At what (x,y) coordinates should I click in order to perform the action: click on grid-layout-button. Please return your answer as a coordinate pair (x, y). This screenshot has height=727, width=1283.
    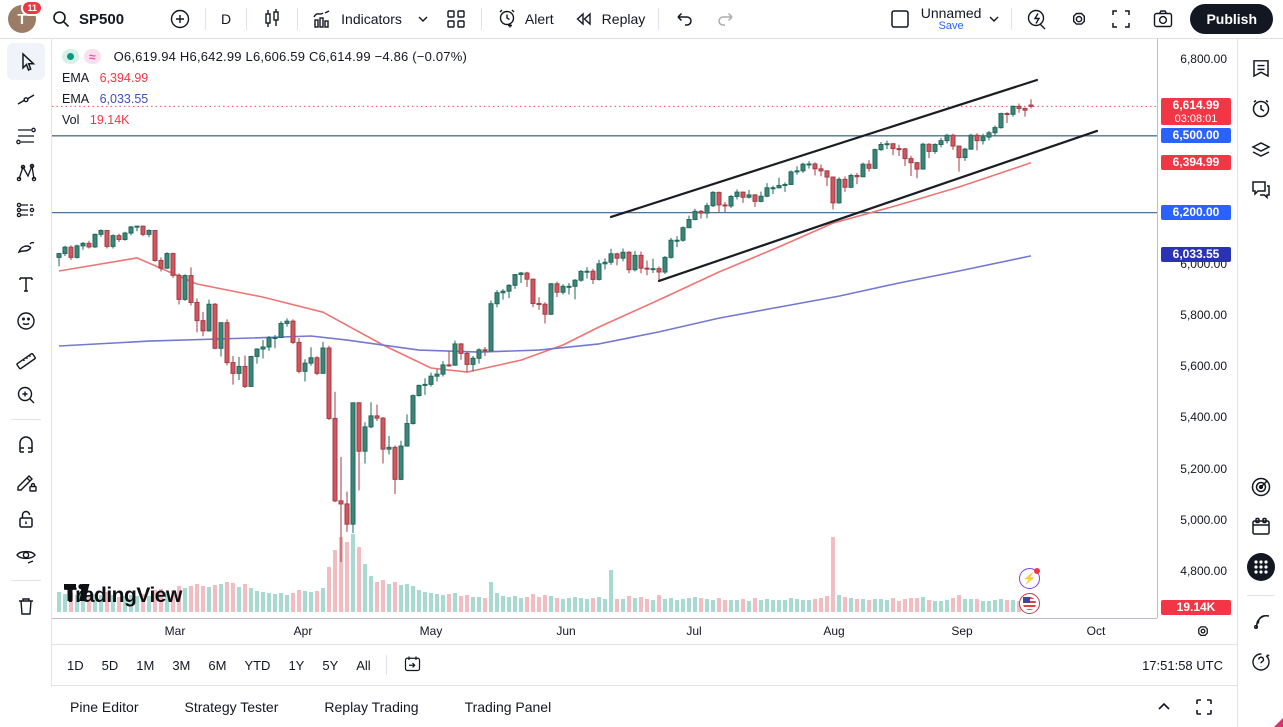
    Looking at the image, I should click on (456, 19).